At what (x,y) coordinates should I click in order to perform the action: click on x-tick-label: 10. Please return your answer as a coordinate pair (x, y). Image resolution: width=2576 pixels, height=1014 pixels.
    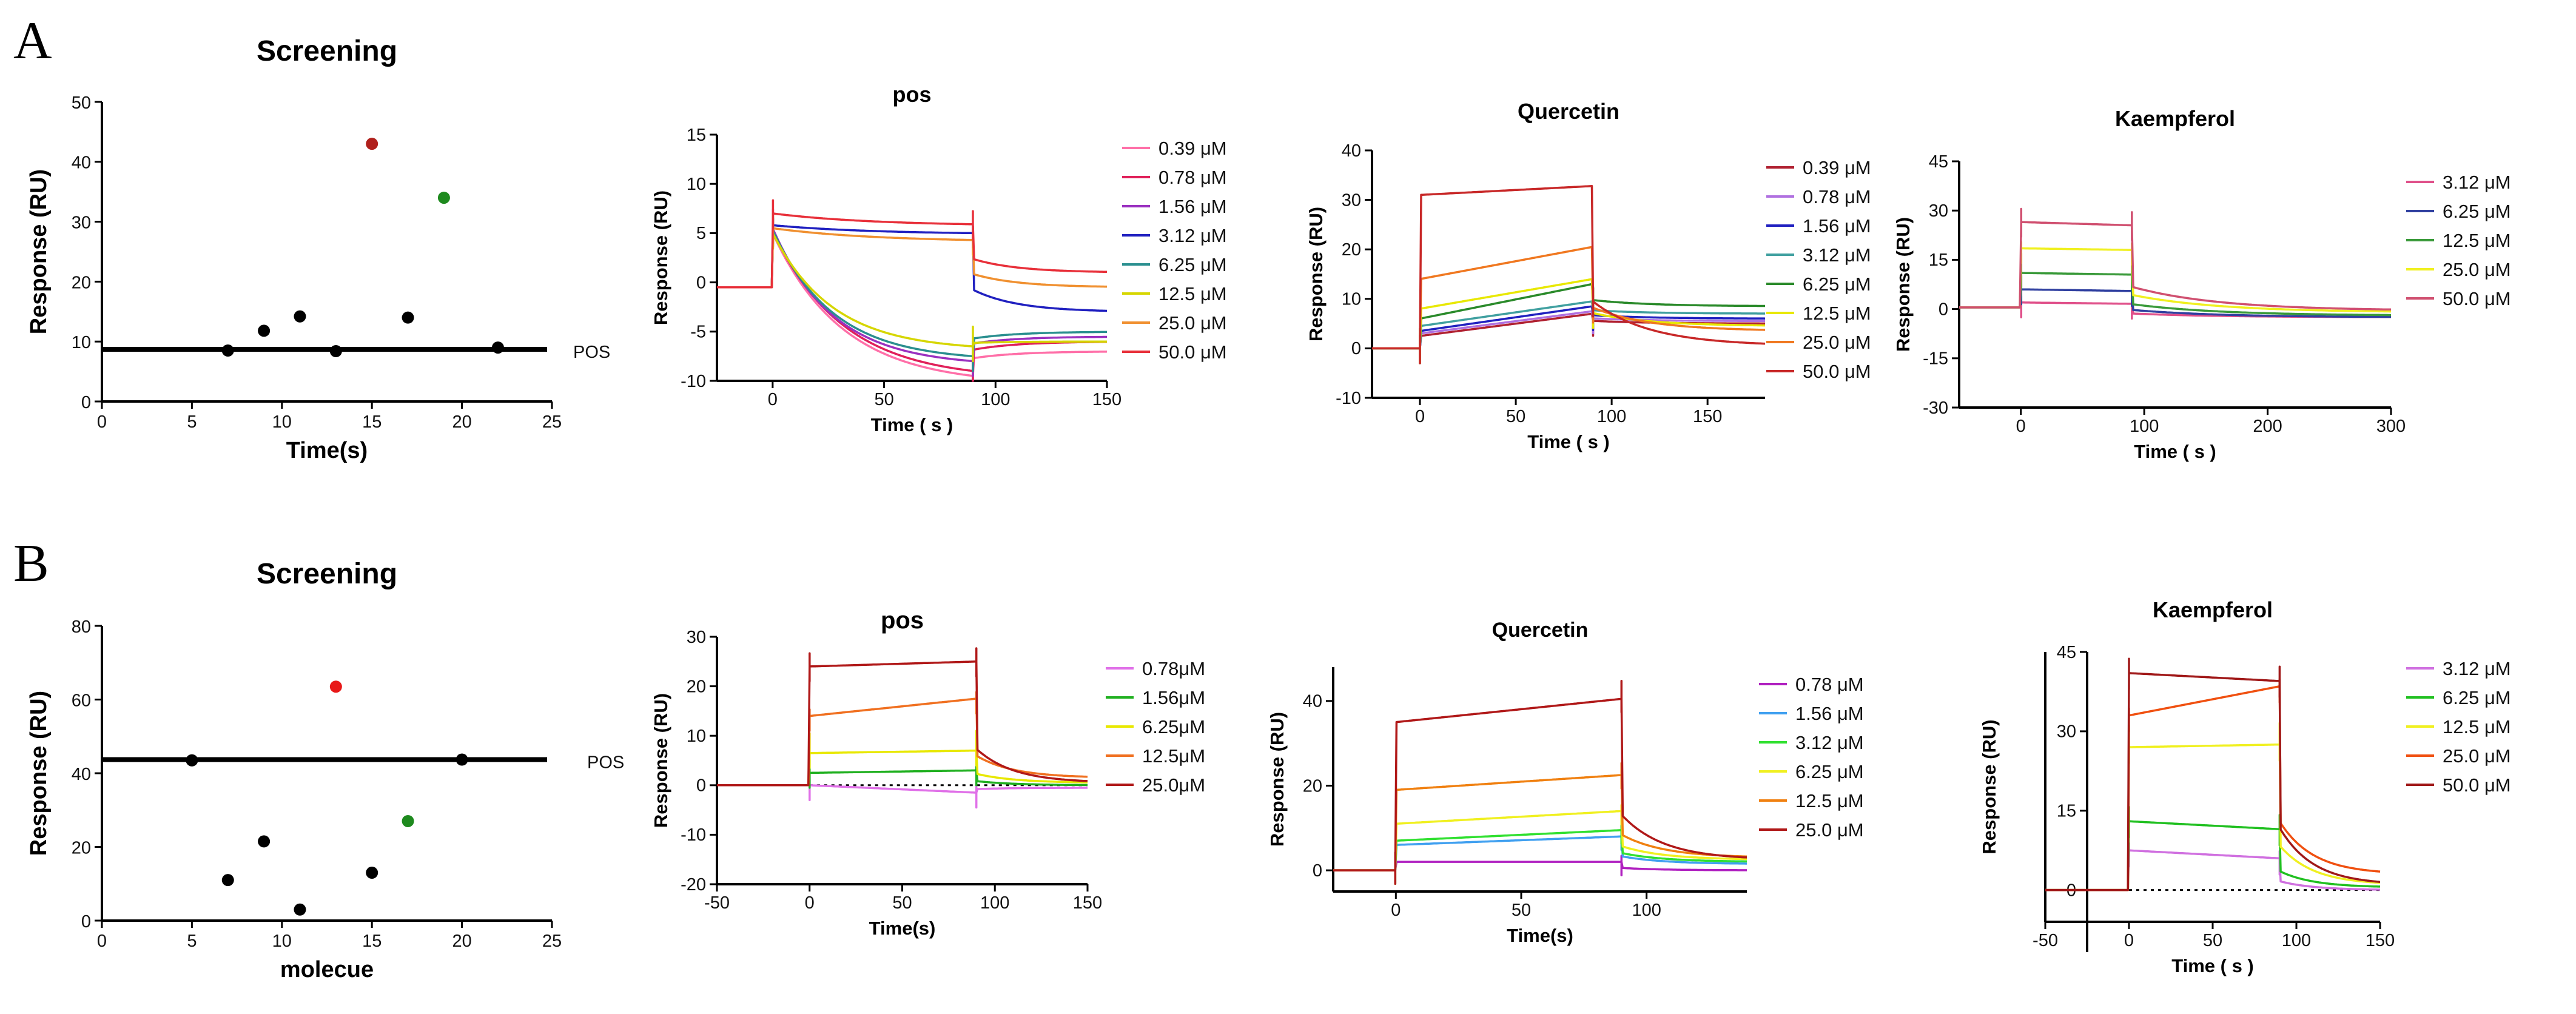
    Looking at the image, I should click on (282, 941).